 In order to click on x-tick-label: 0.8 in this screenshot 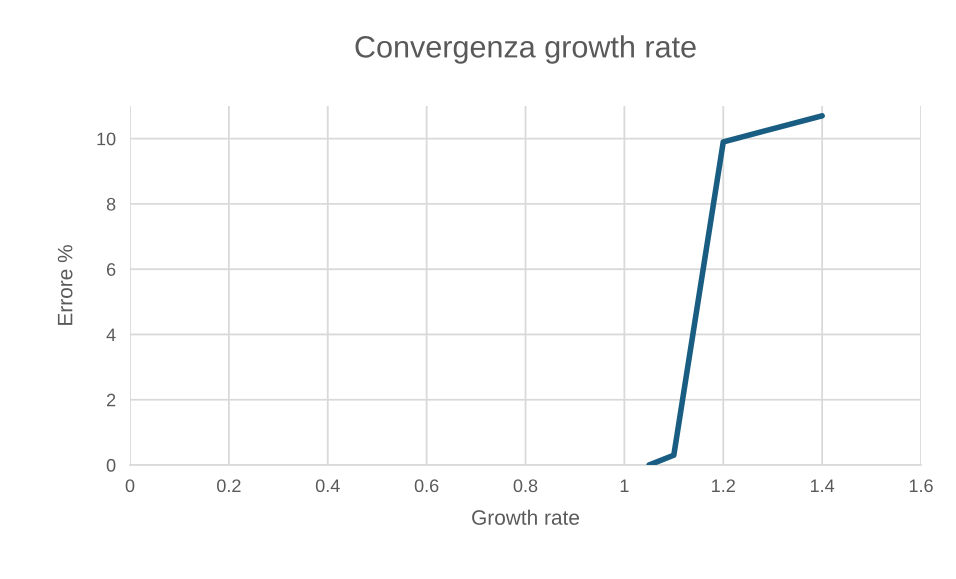, I will do `click(526, 485)`.